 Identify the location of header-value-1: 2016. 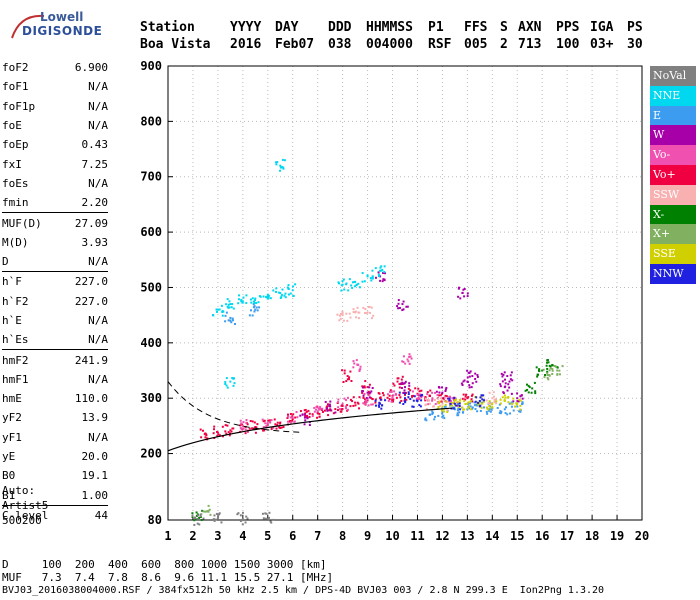
(246, 44).